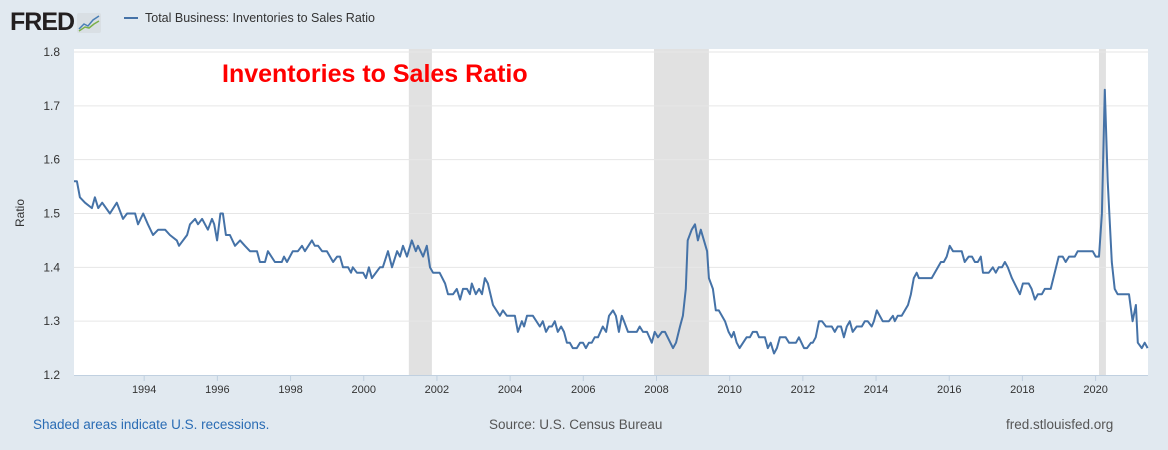 Image resolution: width=1168 pixels, height=450 pixels. Describe the element at coordinates (51, 214) in the screenshot. I see `y-tick-label: 1.5` at that location.